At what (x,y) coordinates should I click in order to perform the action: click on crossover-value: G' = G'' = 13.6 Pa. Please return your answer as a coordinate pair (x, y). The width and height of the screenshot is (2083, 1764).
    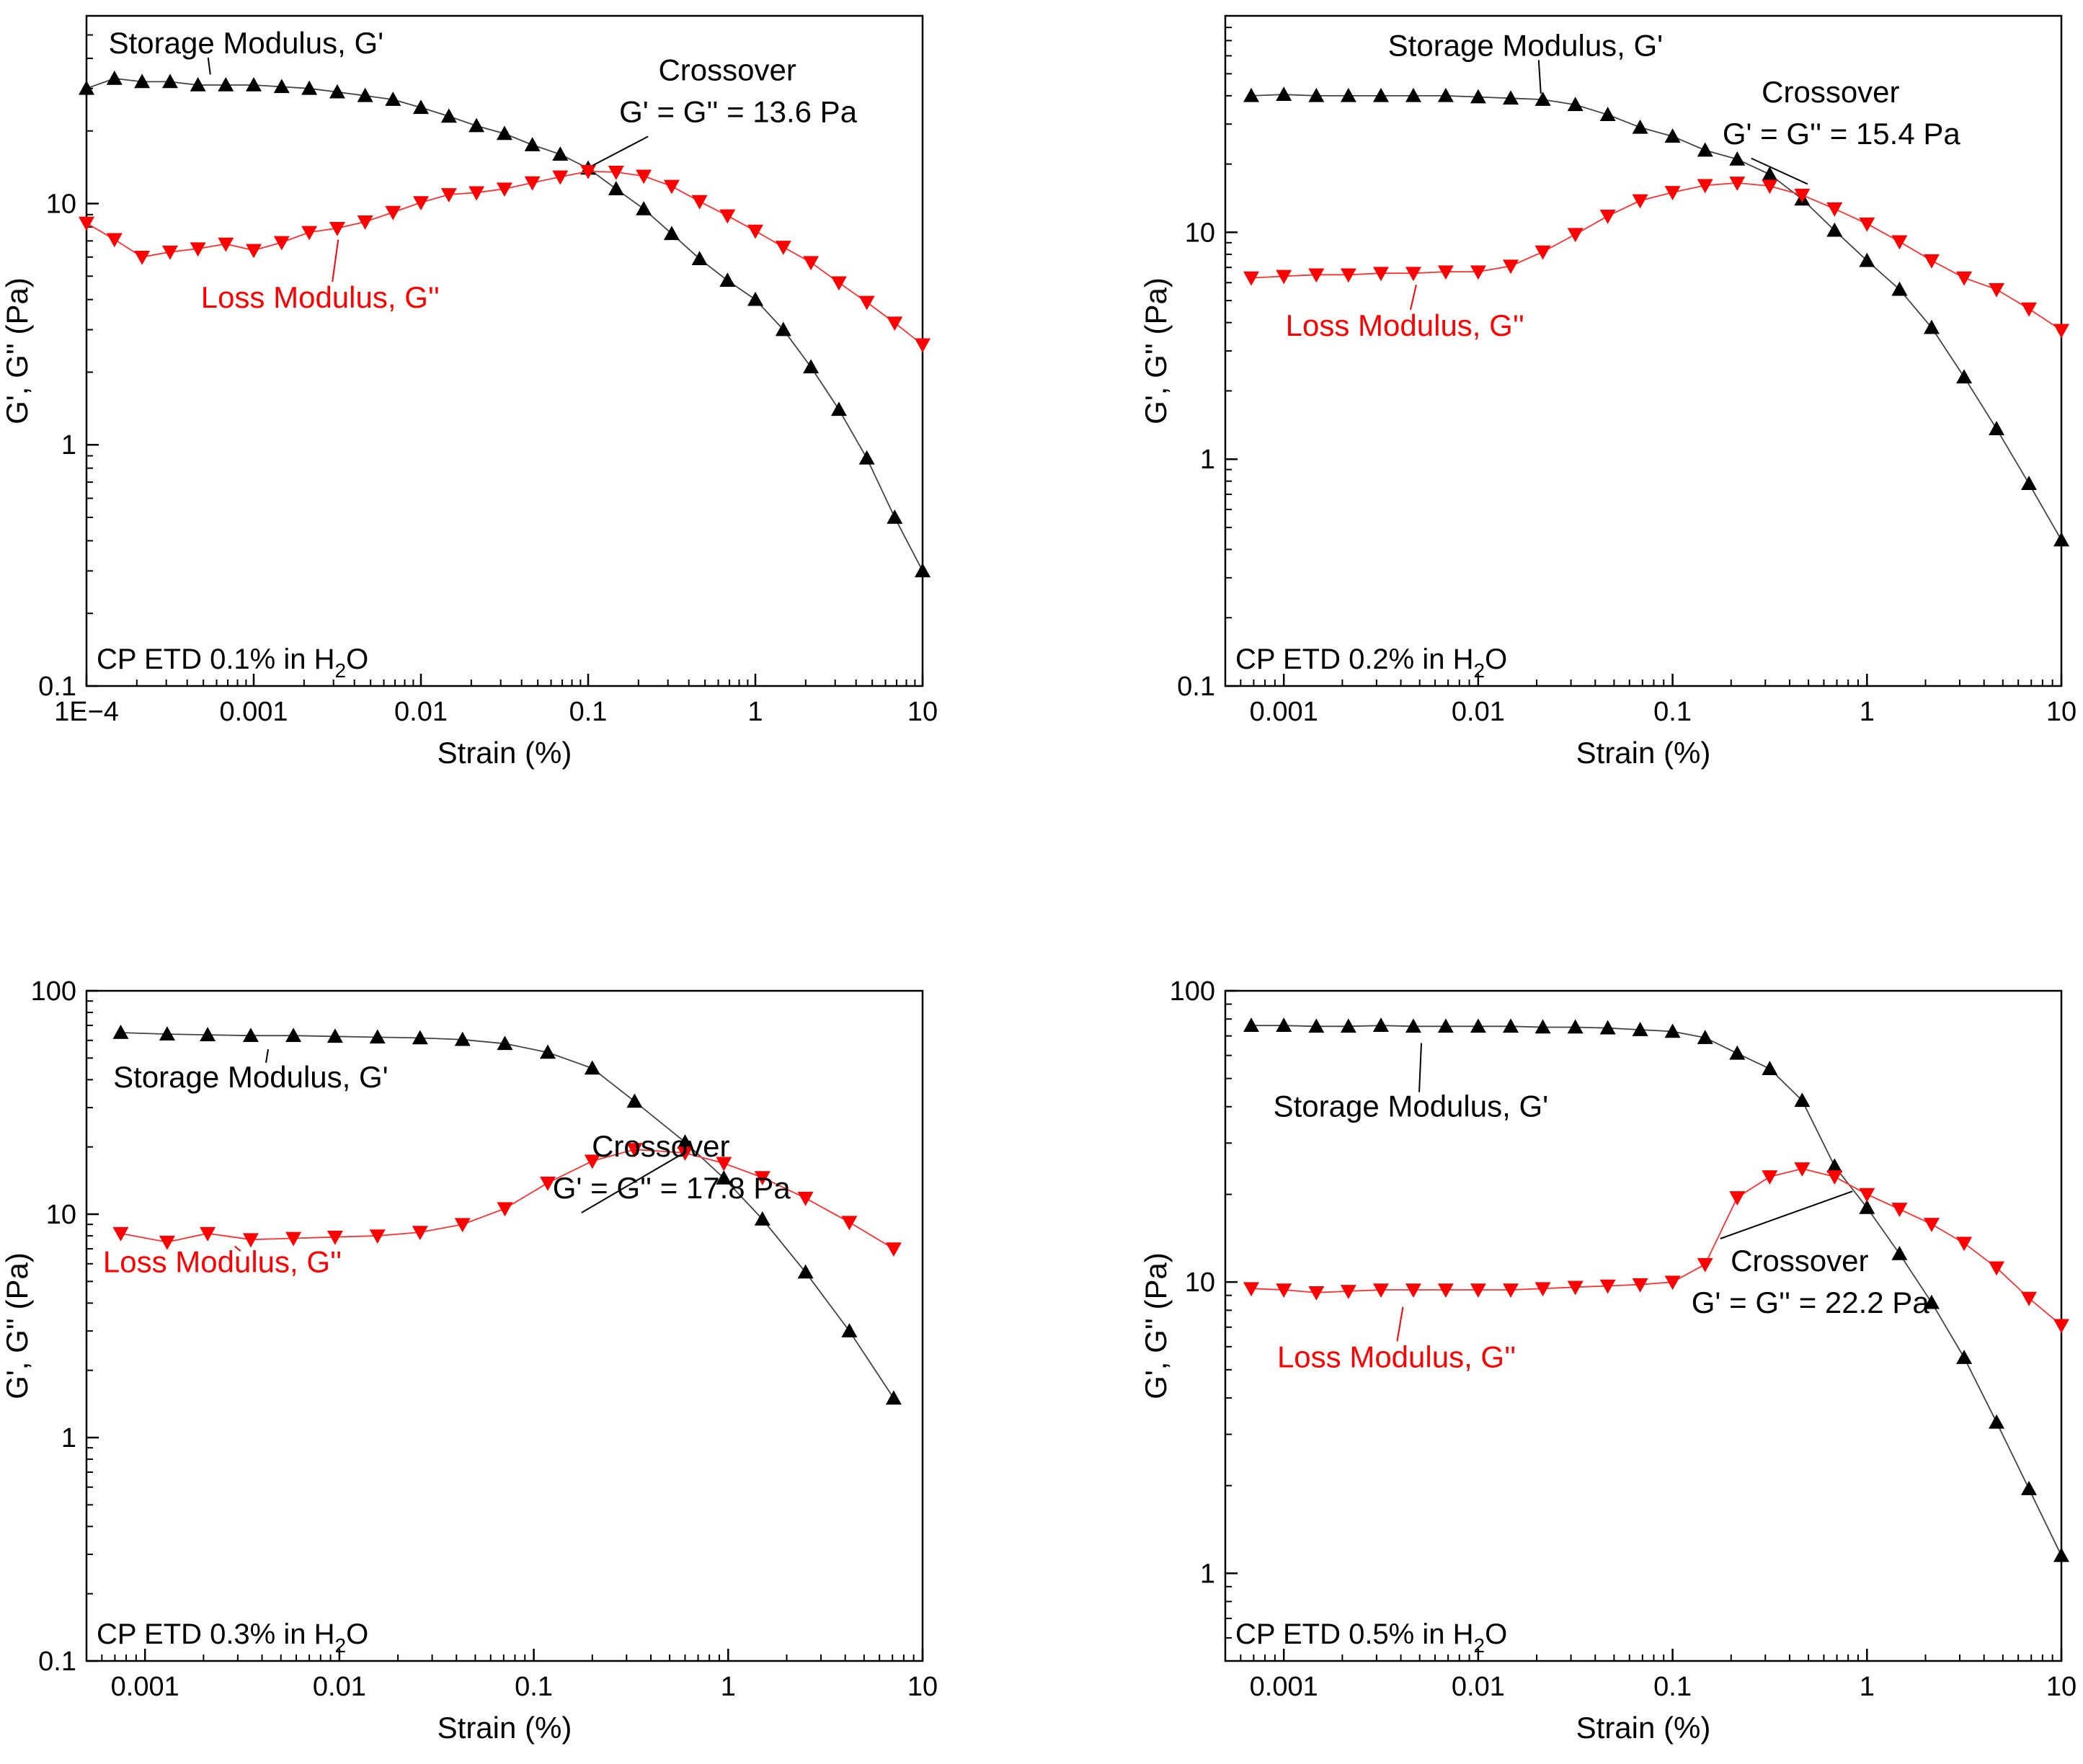
    Looking at the image, I should click on (739, 111).